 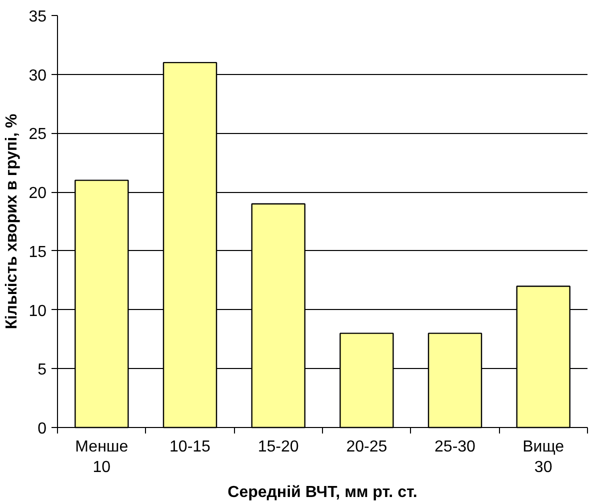 I want to click on y-tick-label: 25, so click(x=37, y=135).